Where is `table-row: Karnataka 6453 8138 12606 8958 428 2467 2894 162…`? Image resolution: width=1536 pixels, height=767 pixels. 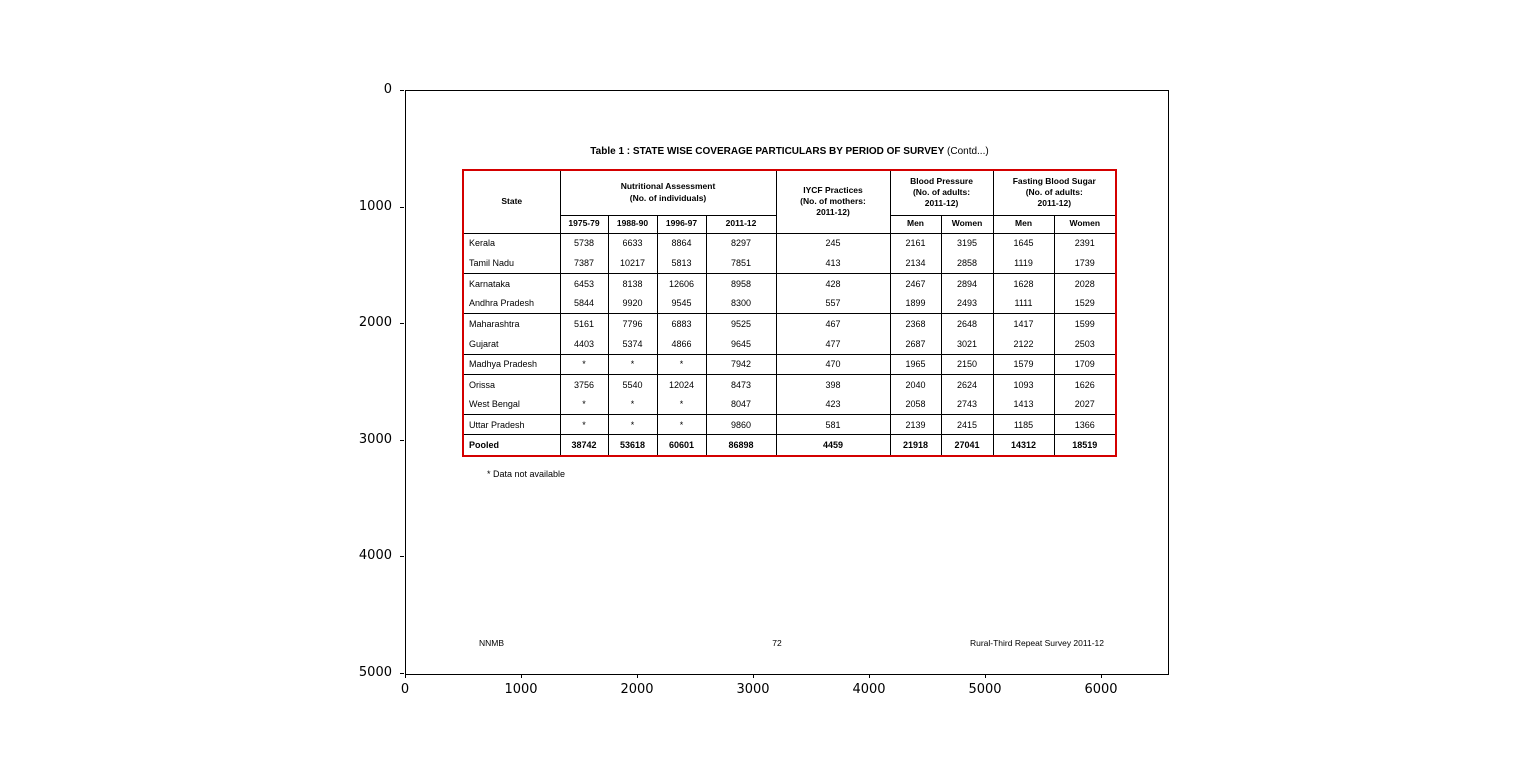 table-row: Karnataka 6453 8138 12606 8958 428 2467 2894 162… is located at coordinates (790, 283).